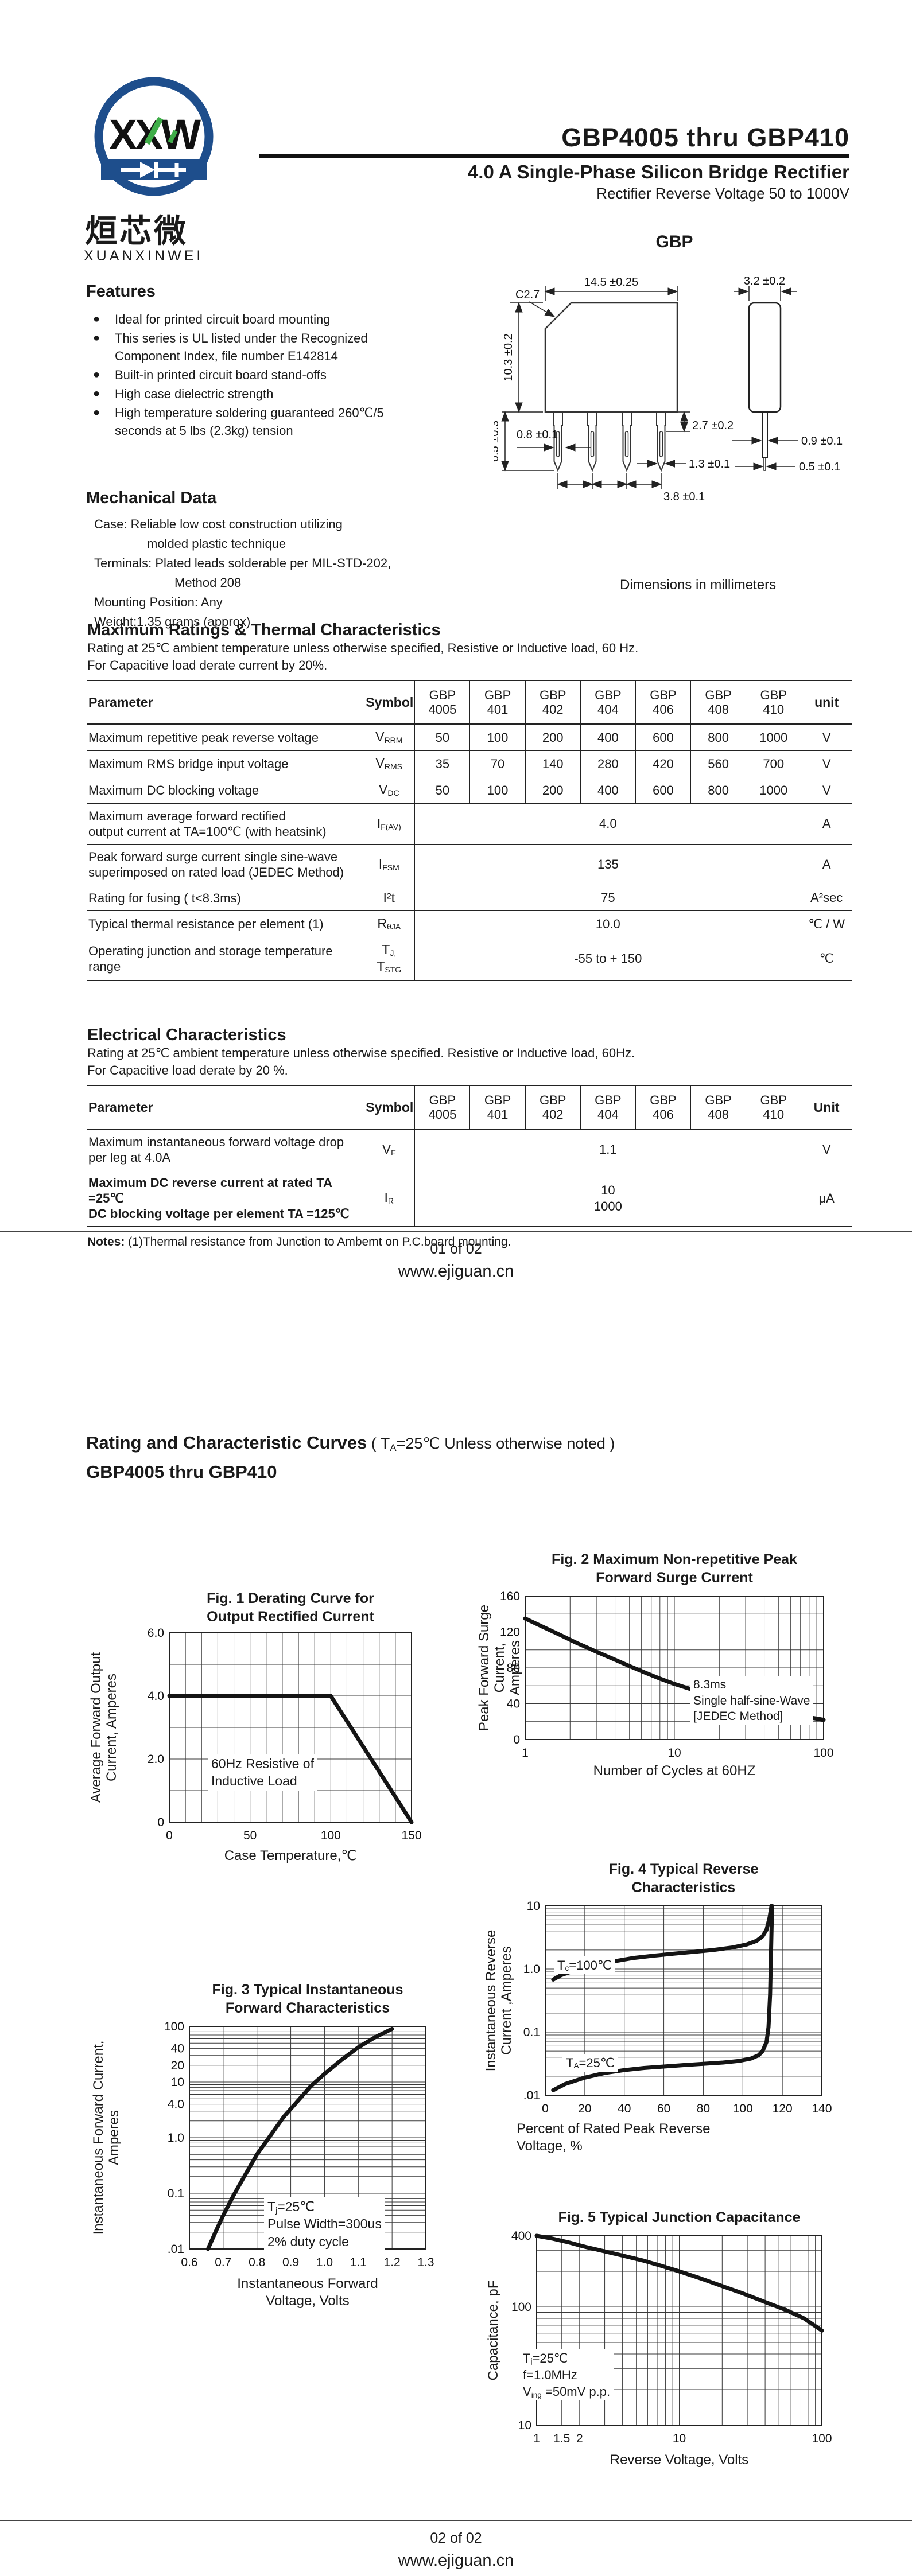 This screenshot has height=2576, width=912. What do you see at coordinates (177, 2082) in the screenshot?
I see `svg-text: 10` at bounding box center [177, 2082].